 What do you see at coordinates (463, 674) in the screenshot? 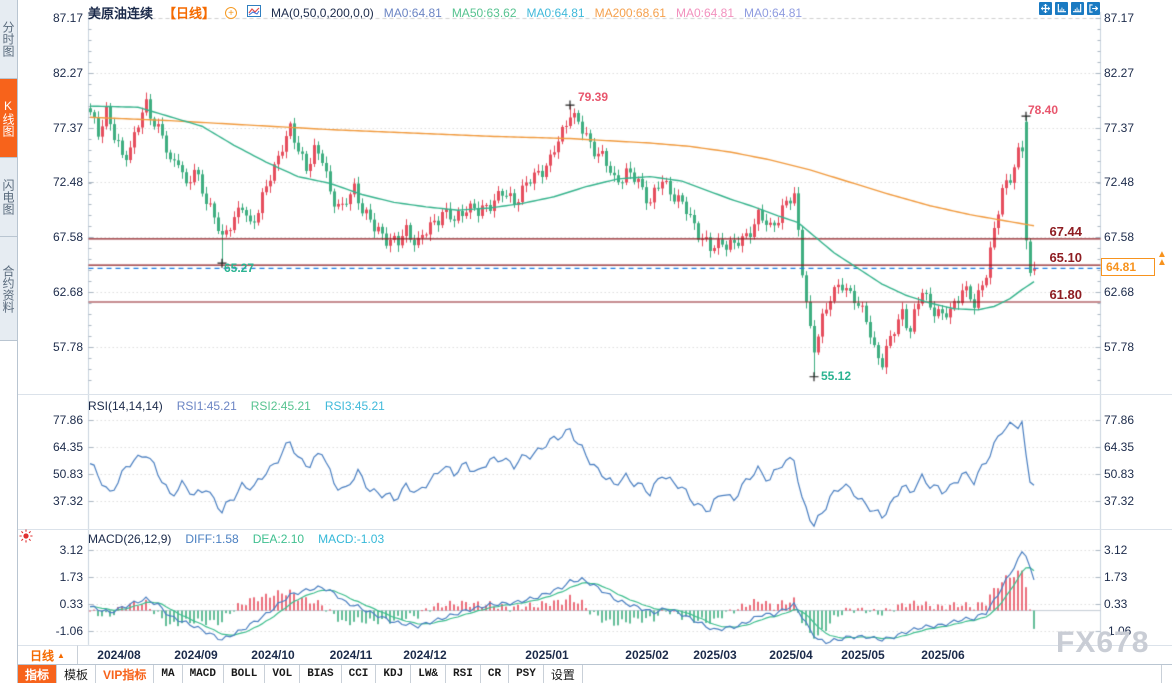
I see `toolbar-item-rsi: RSI` at bounding box center [463, 674].